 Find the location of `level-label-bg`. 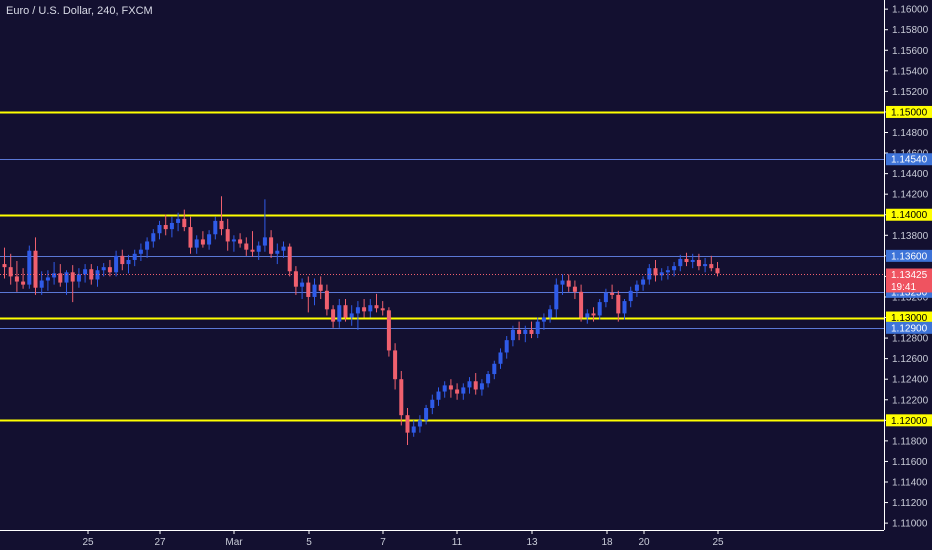

level-label-bg is located at coordinates (909, 327).